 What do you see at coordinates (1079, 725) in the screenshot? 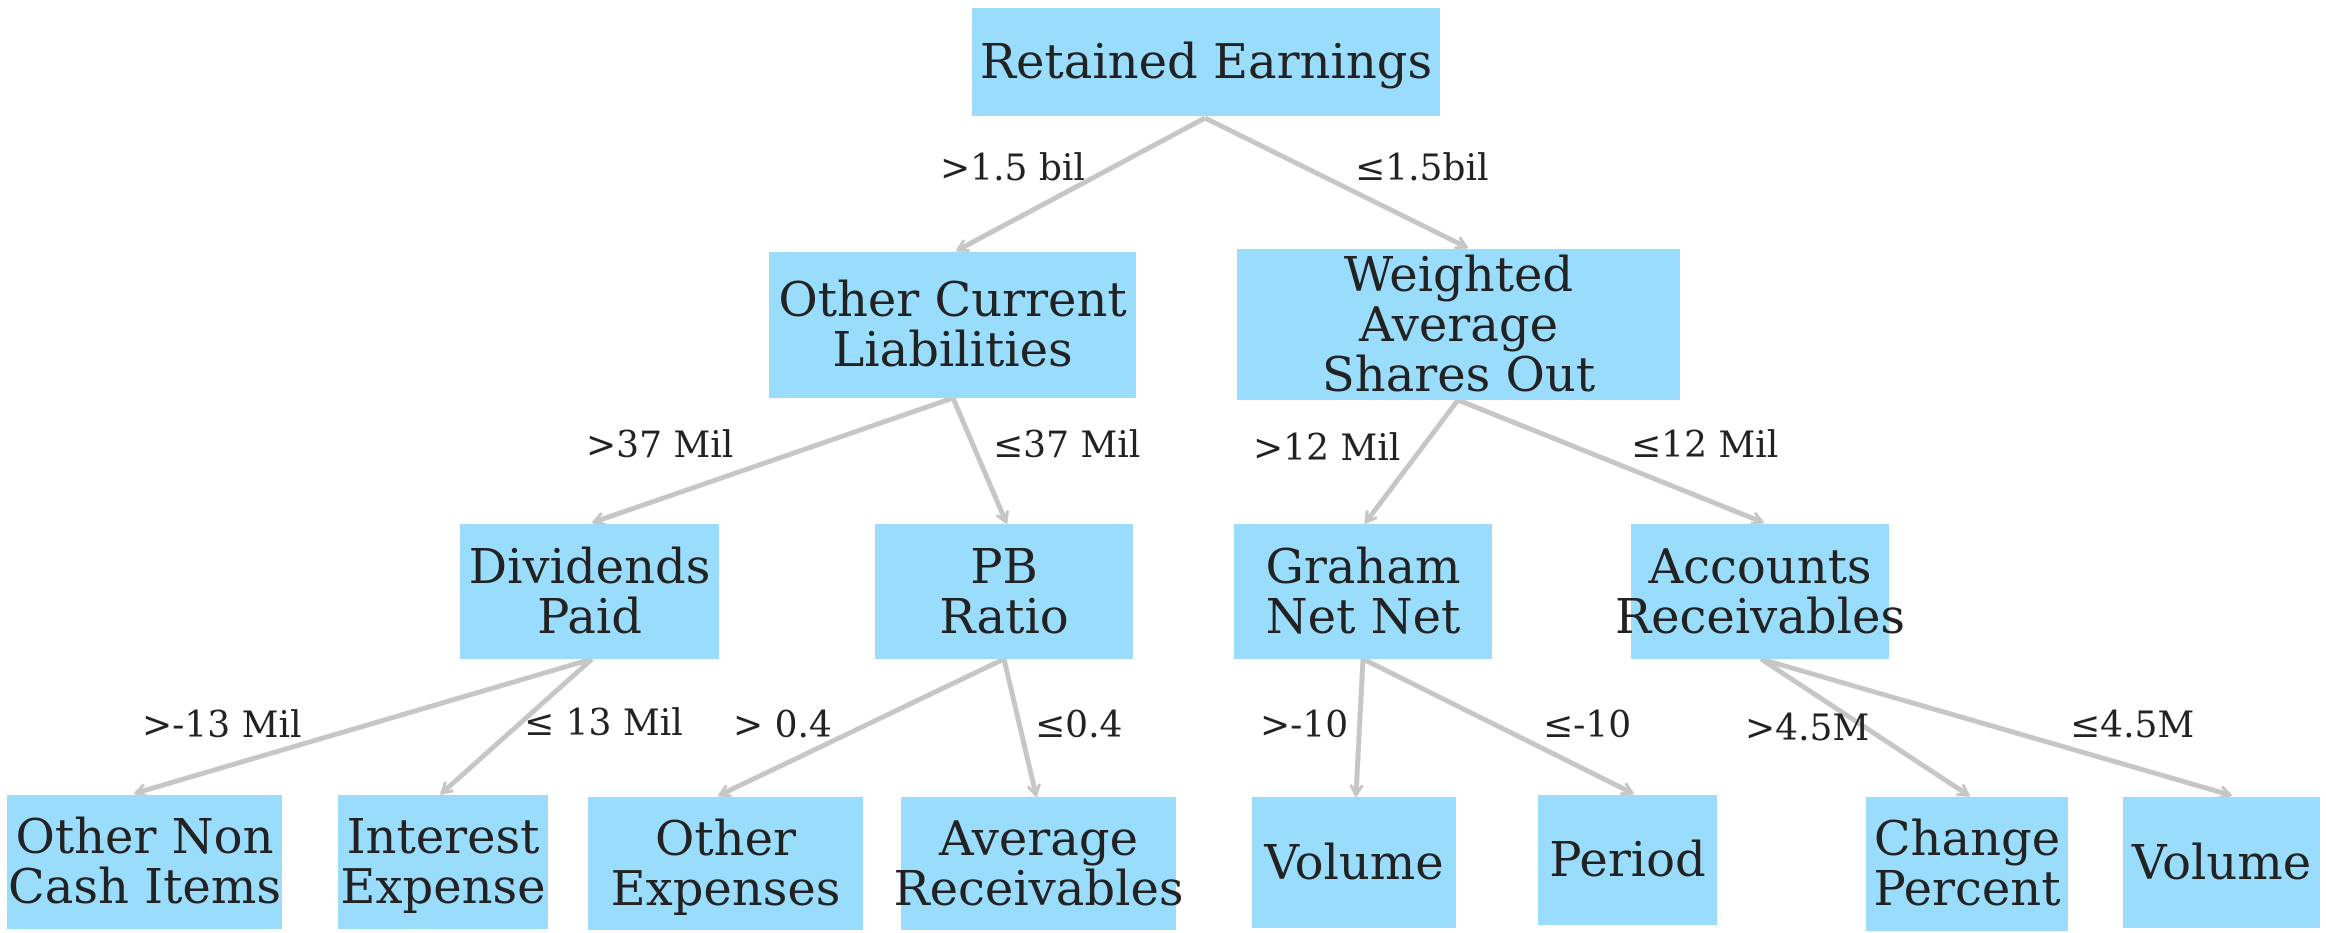
I see `edge-label-pb-right: ≤0.4` at bounding box center [1079, 725].